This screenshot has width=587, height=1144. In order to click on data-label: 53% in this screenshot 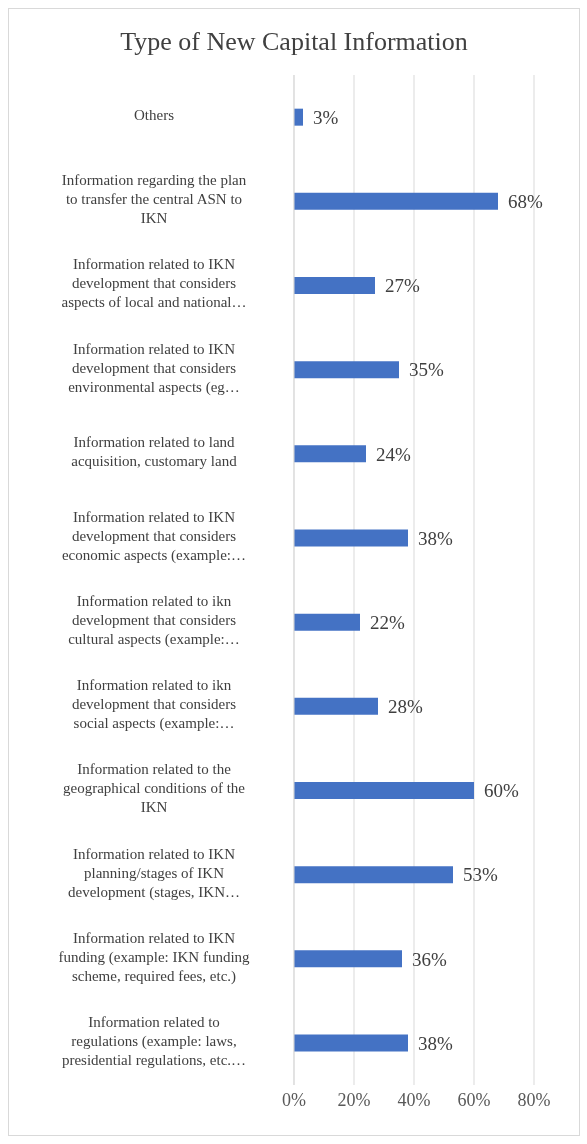, I will do `click(480, 875)`.